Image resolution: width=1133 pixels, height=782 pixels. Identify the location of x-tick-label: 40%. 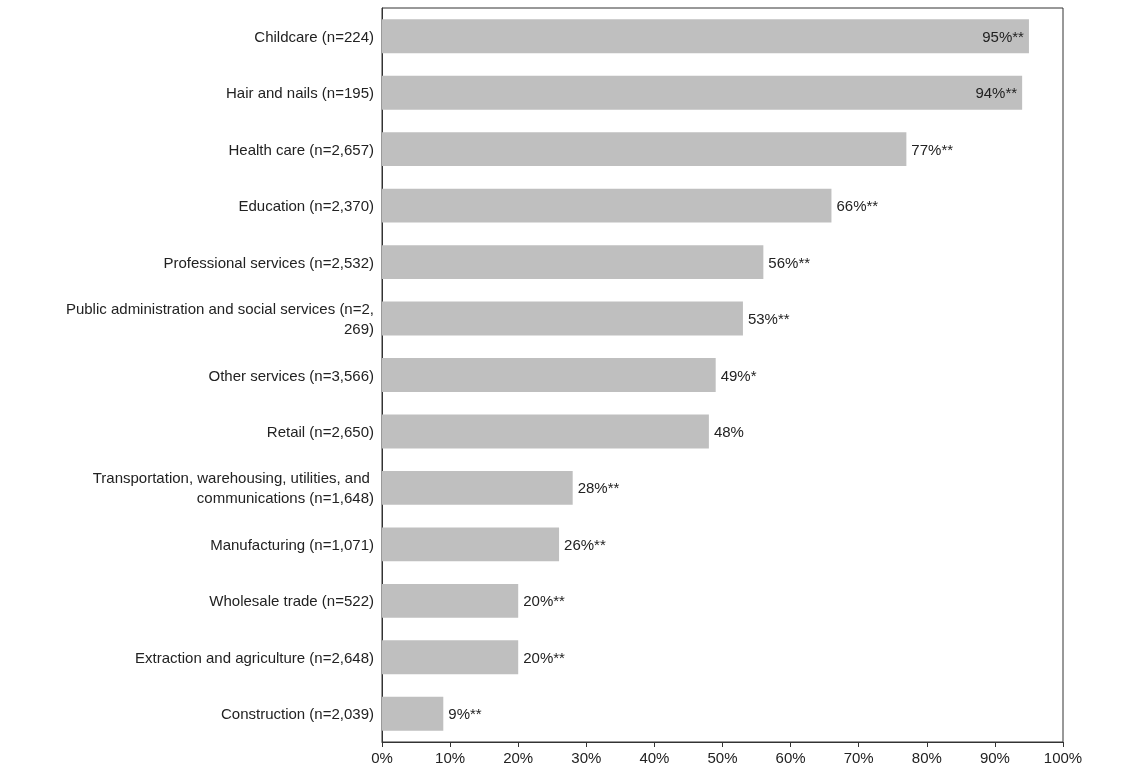
(654, 757).